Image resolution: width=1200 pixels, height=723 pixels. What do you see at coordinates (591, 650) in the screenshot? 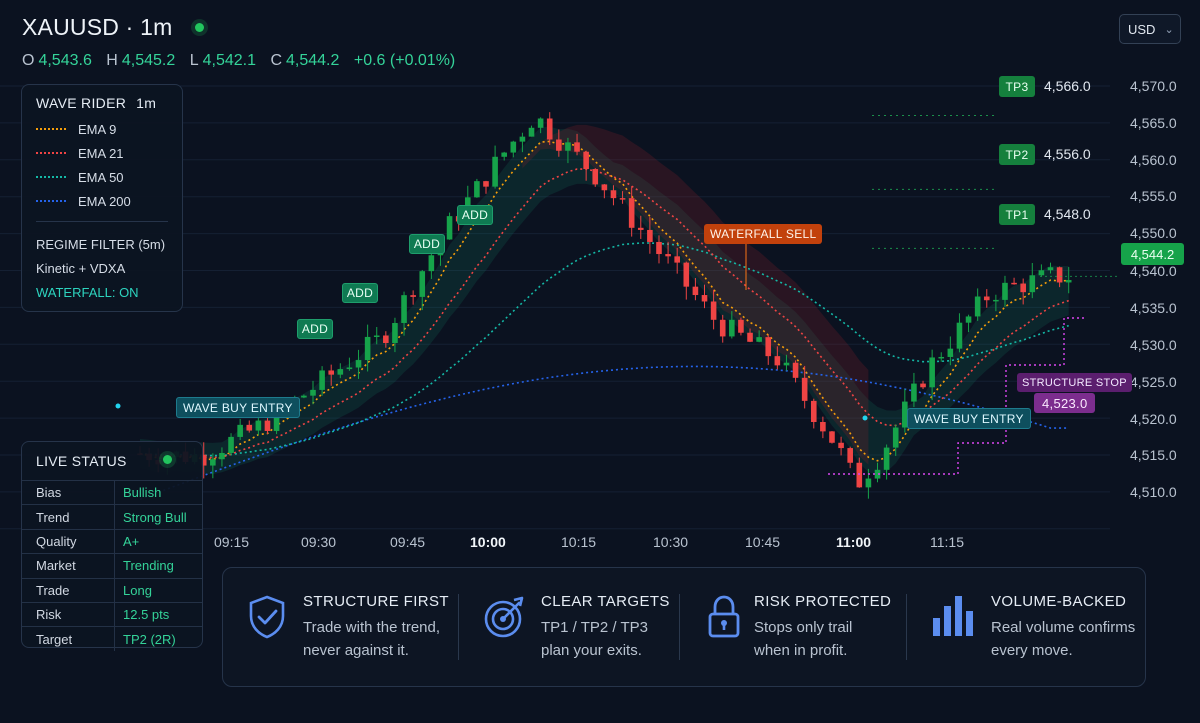
I see `feature-desc: plan your exits.` at bounding box center [591, 650].